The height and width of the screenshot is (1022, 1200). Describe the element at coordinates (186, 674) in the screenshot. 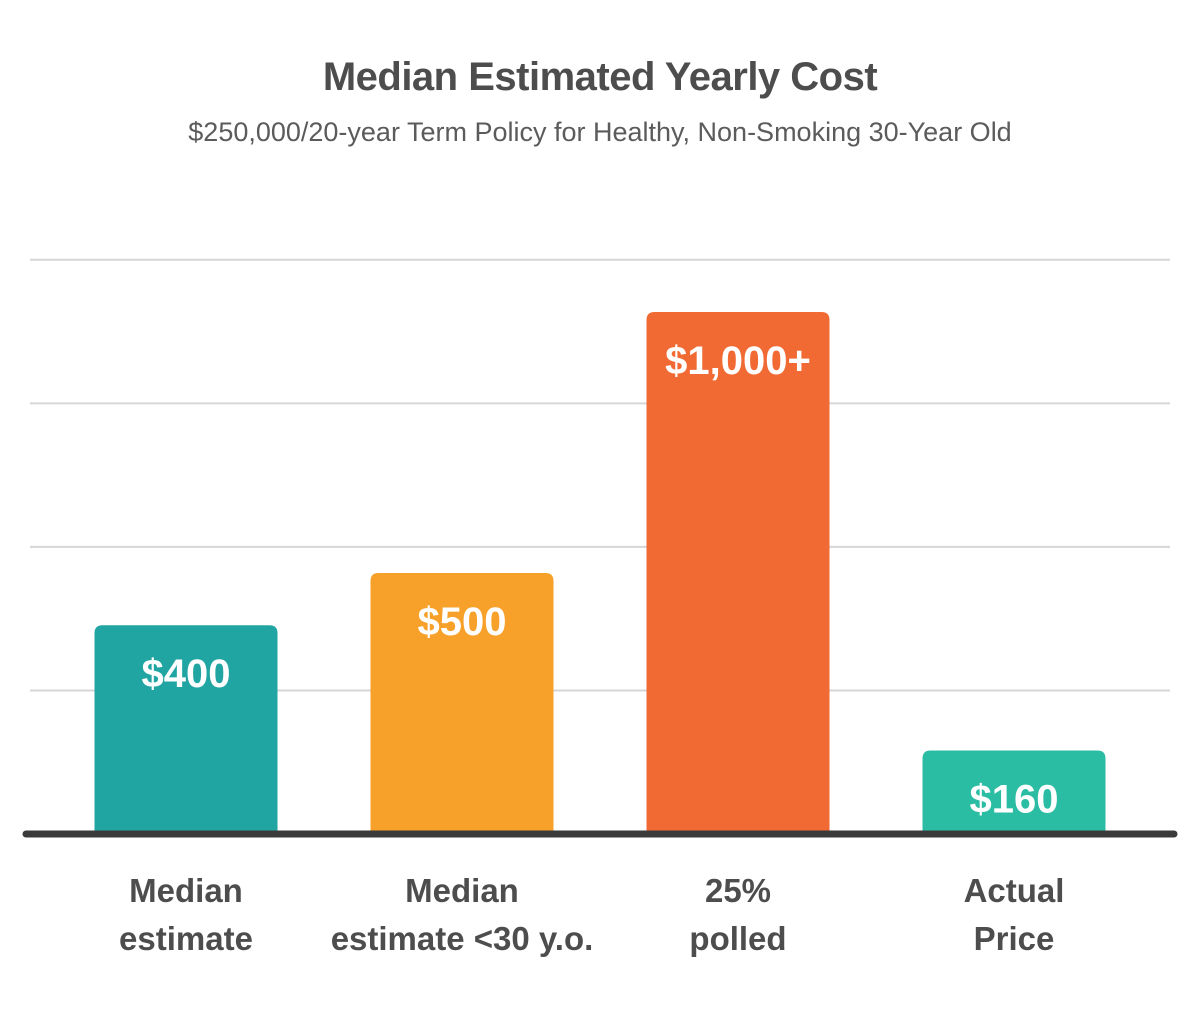

I see `bar-value-label-1: $400` at that location.